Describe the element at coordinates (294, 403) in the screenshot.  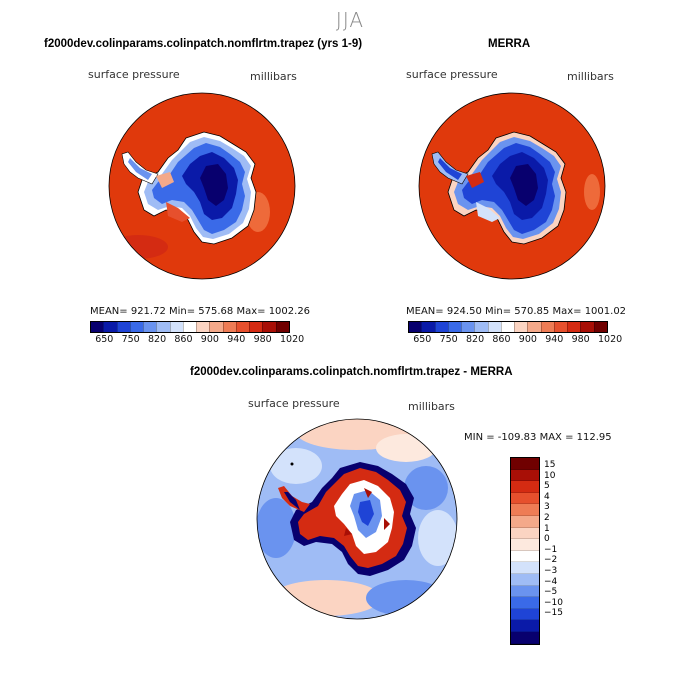
I see `diff-variable-label: surface pressure` at that location.